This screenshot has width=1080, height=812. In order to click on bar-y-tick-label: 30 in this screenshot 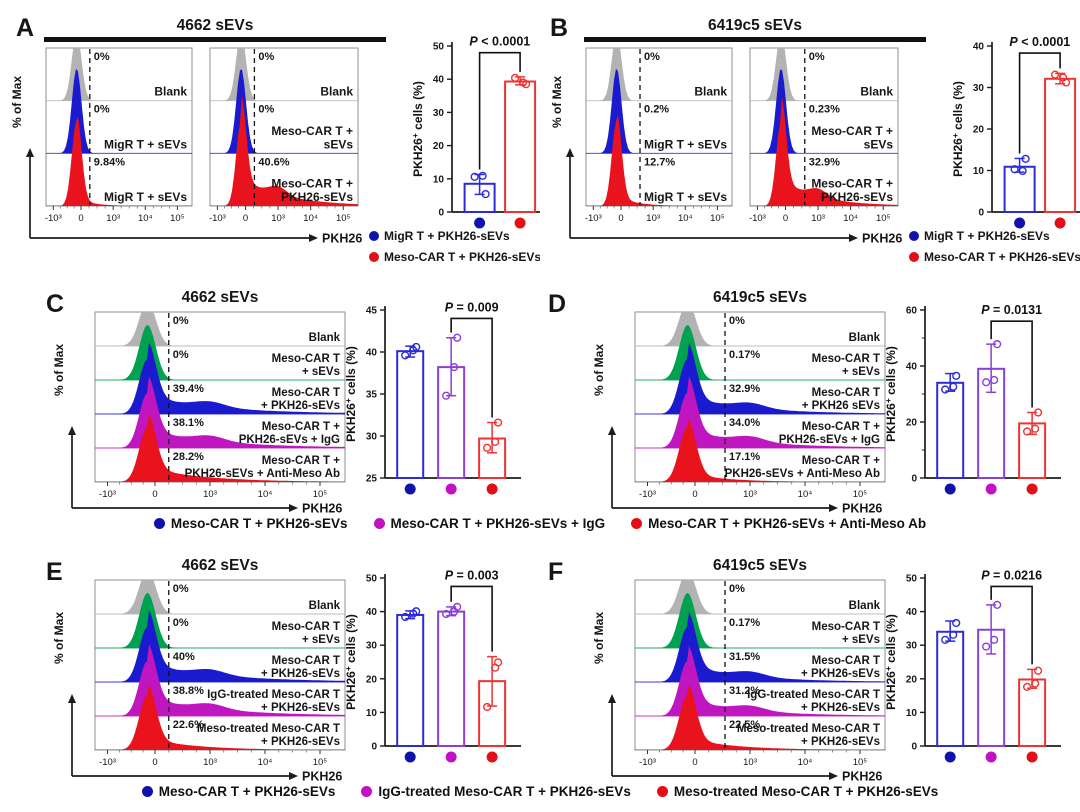, I will do `click(372, 646)`.